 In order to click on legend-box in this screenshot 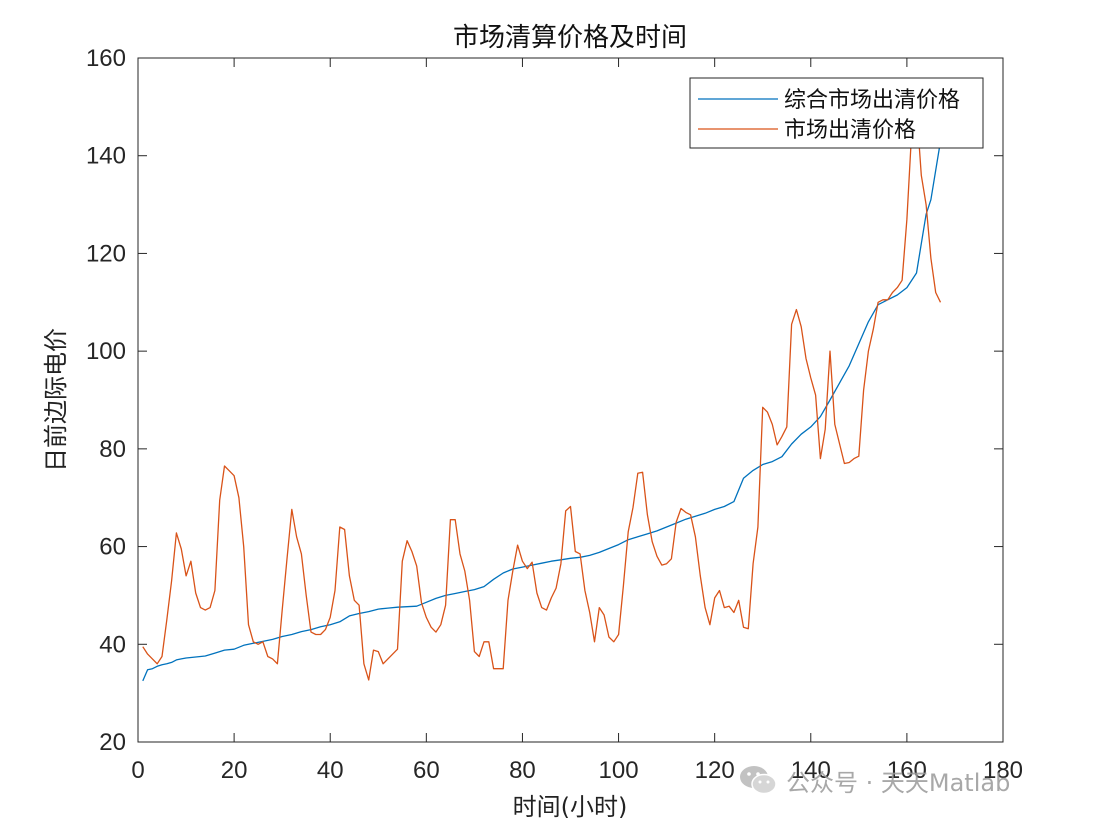, I will do `click(836, 113)`.